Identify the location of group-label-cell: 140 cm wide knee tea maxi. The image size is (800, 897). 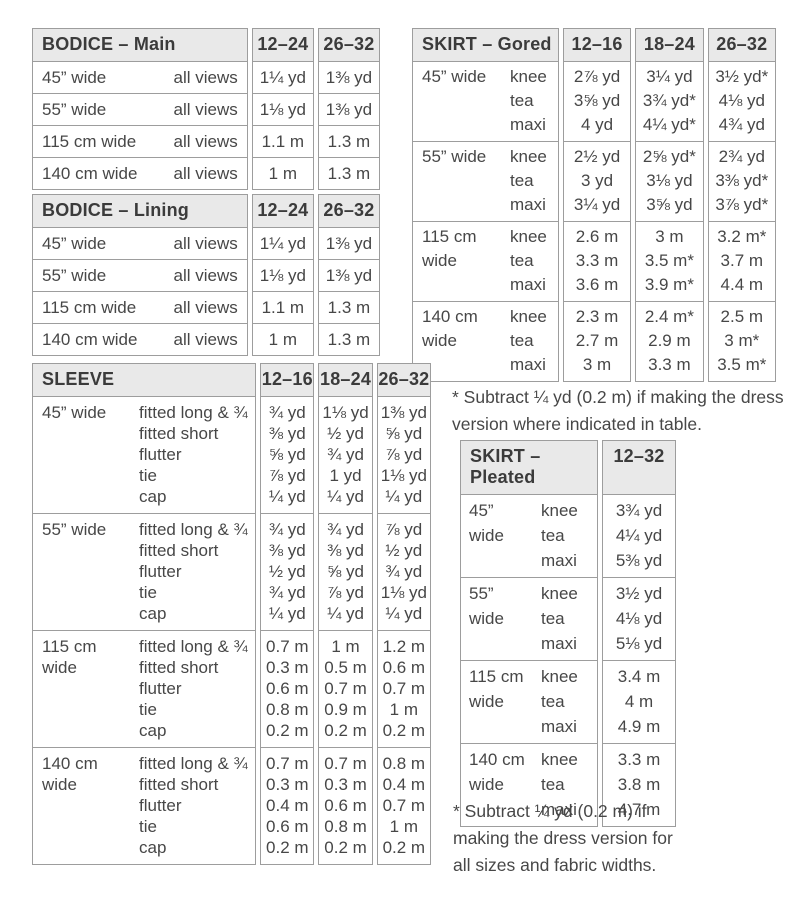
(529, 785).